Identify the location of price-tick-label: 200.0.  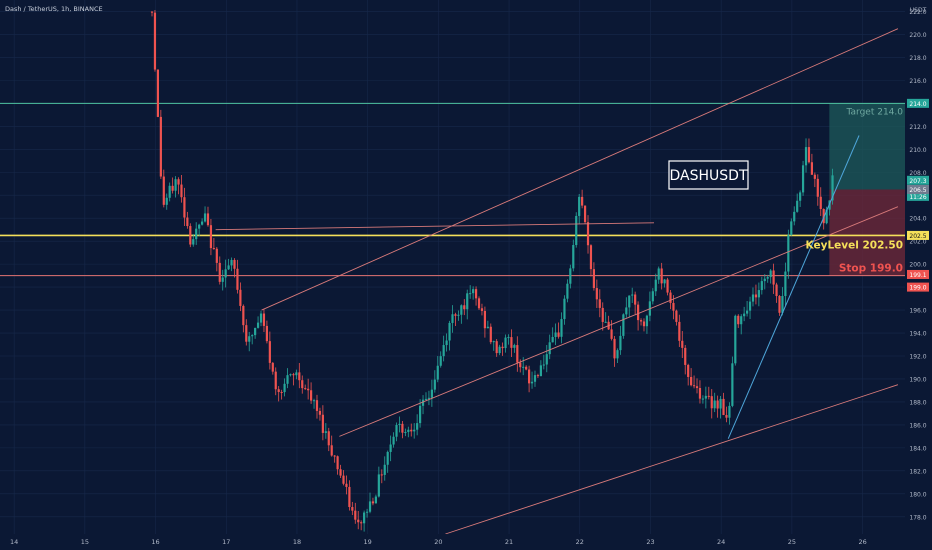
(917, 265).